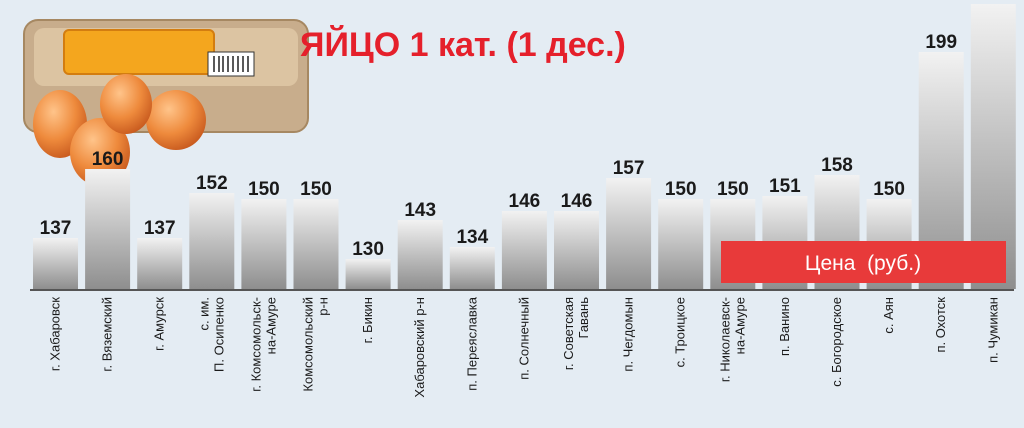 The image size is (1024, 428). I want to click on category-label: п. Чегдомын, so click(628, 334).